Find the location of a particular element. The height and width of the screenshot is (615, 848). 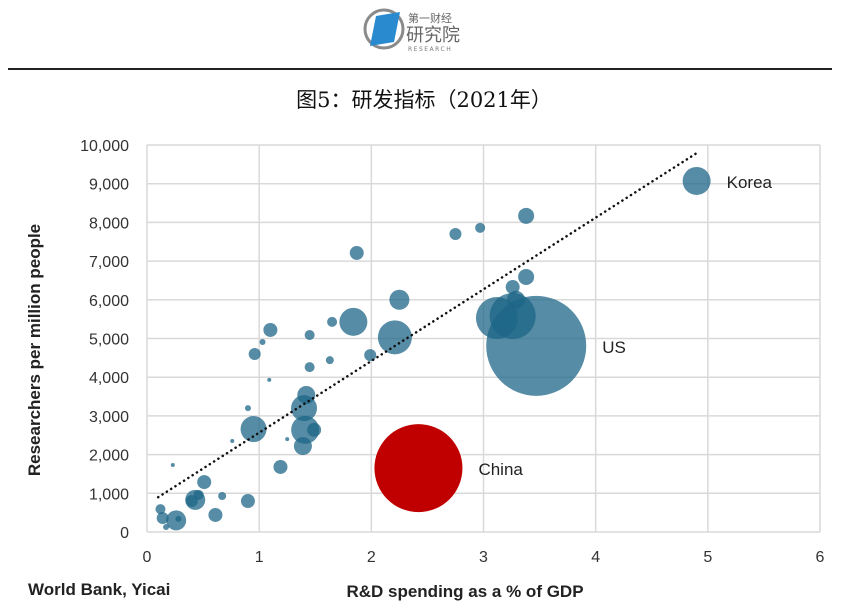

yicai-research-logo: 第一财经 研究院 RESEARCH is located at coordinates (422, 29).